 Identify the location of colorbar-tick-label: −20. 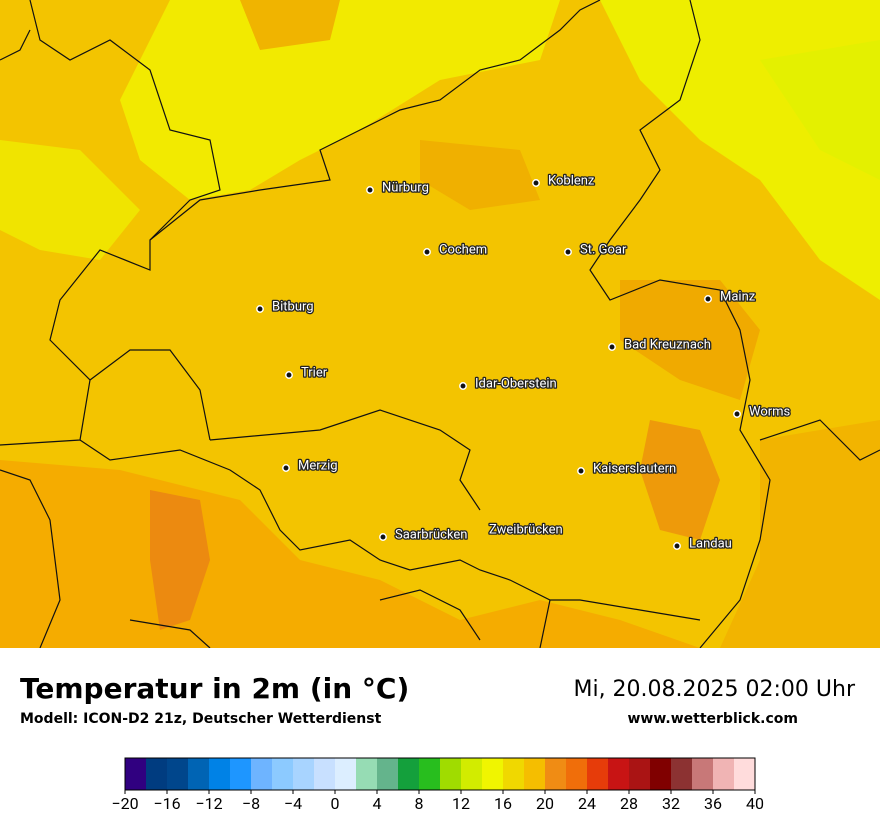
(124, 803).